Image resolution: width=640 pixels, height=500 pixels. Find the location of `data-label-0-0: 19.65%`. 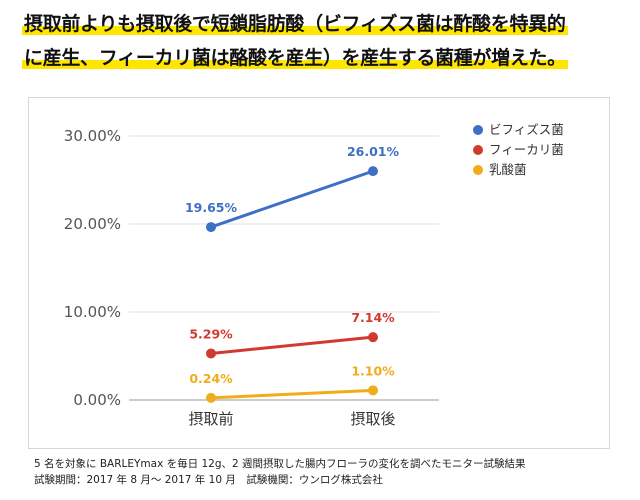

data-label-0-0: 19.65% is located at coordinates (211, 207).